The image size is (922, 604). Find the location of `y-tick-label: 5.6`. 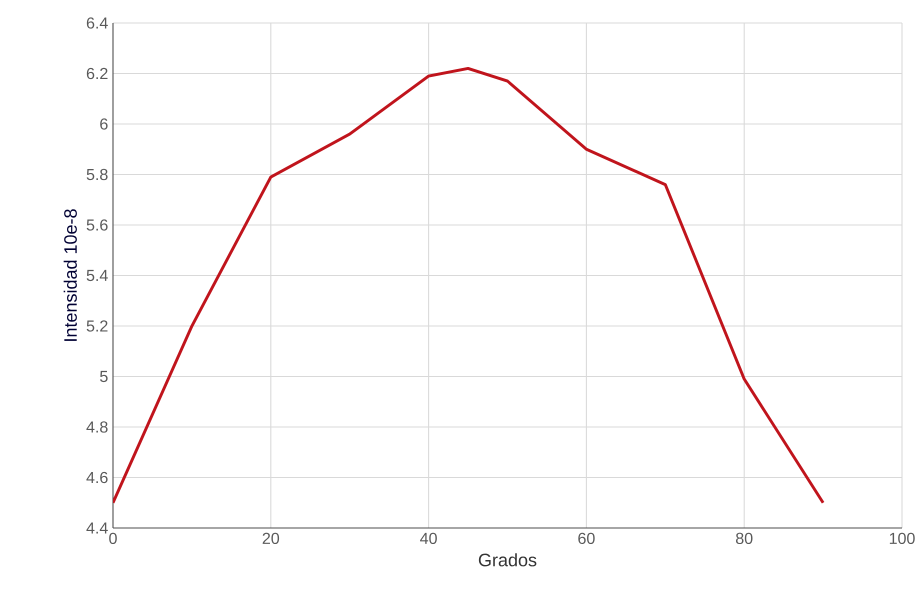

y-tick-label: 5.6 is located at coordinates (97, 225).